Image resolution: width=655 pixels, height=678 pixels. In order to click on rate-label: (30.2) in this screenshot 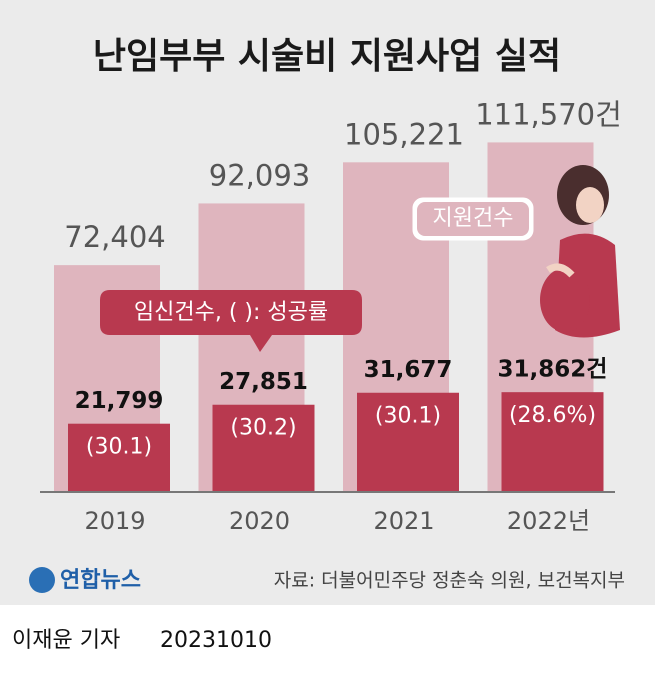, I will do `click(263, 428)`.